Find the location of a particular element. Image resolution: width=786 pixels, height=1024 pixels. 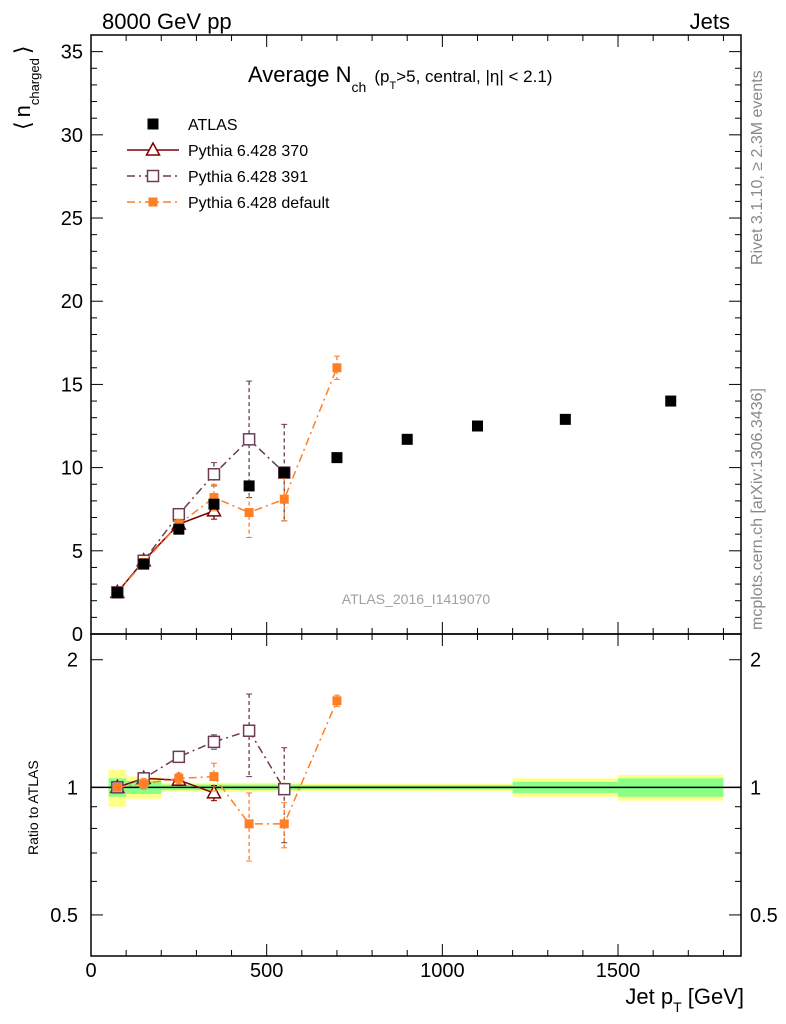

main-title: Average Nch (pT>5, central, |η| < 2.1) is located at coordinates (400, 78).